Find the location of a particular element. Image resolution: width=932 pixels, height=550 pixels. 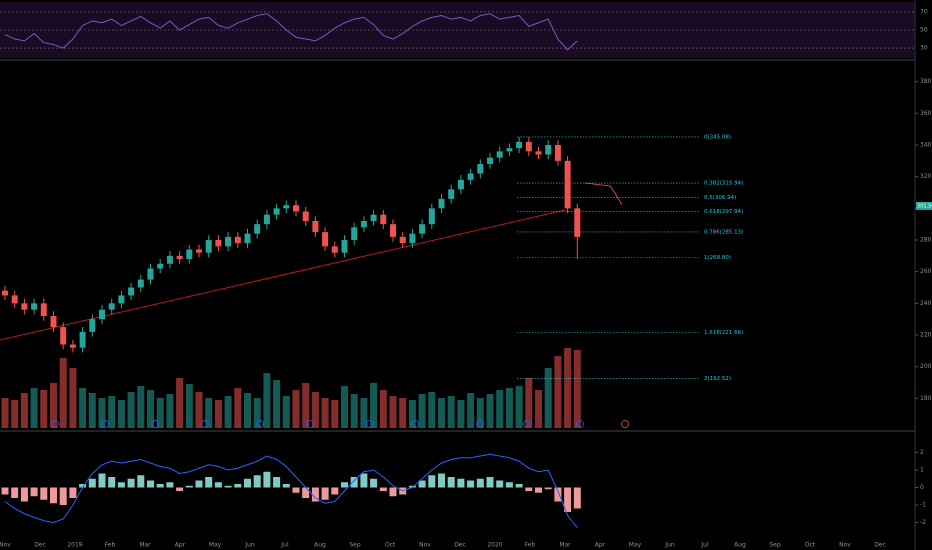

x-tick-label: May is located at coordinates (635, 545).